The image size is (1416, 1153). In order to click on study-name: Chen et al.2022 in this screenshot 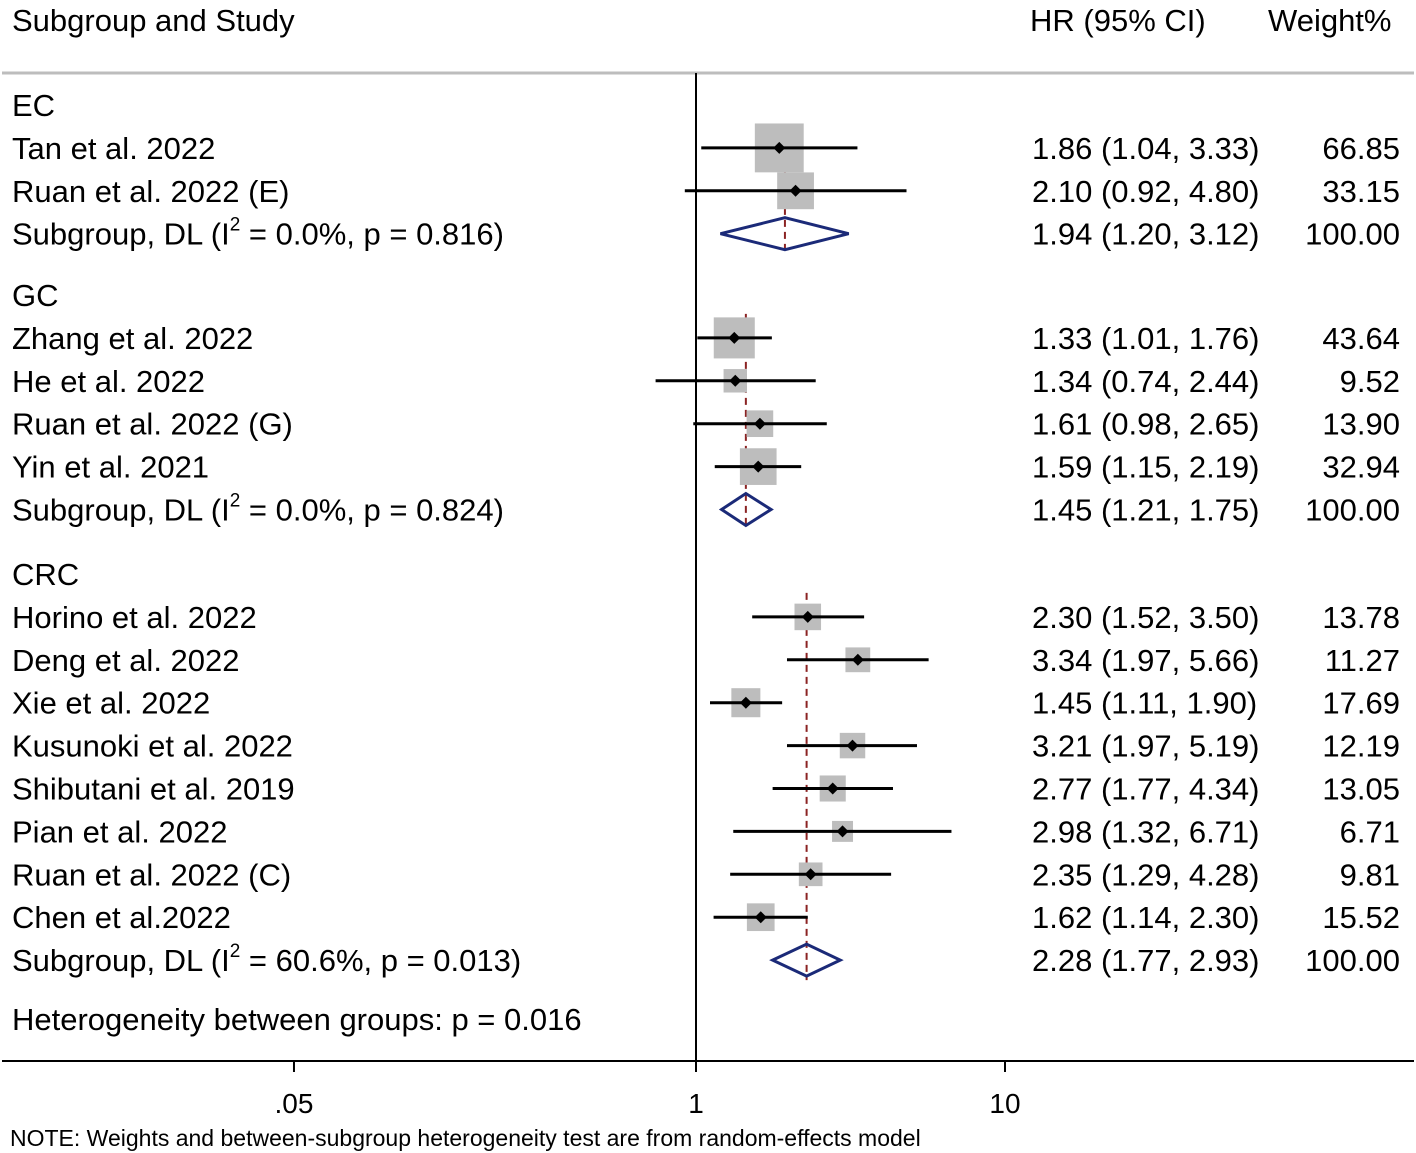, I will do `click(121, 917)`.